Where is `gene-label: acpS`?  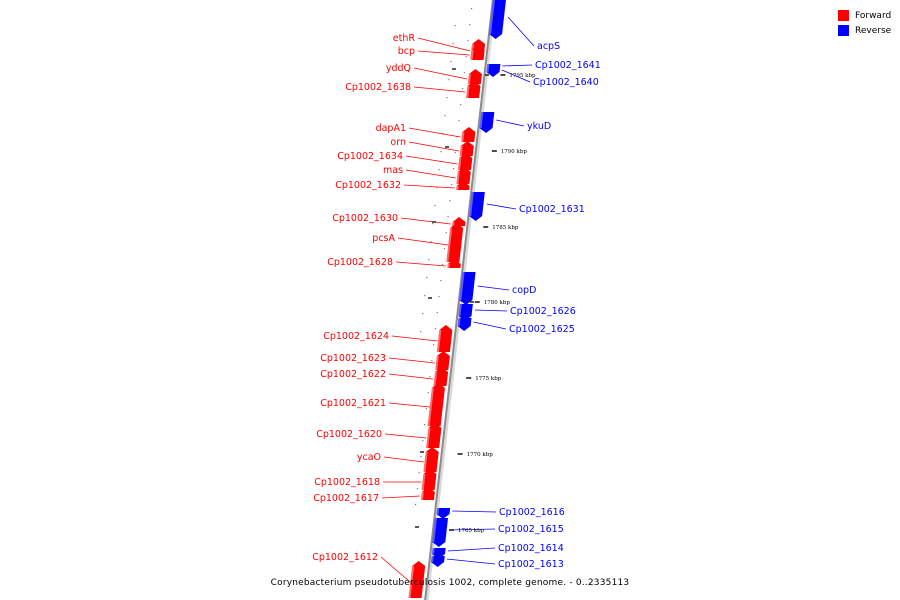 gene-label: acpS is located at coordinates (548, 46).